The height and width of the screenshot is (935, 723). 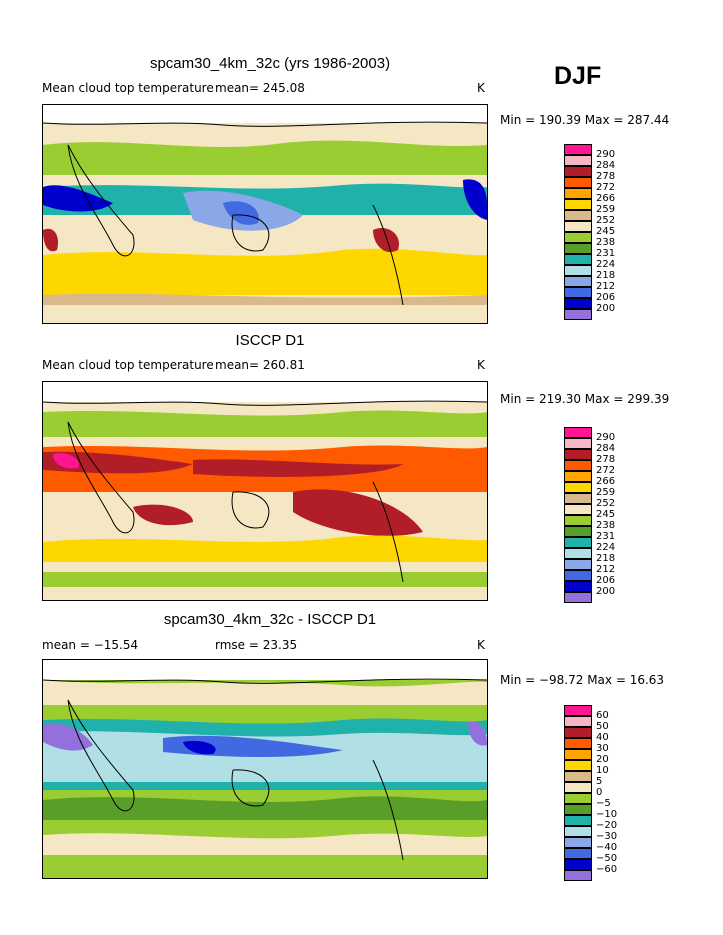 I want to click on panel-2-units: K, so click(x=481, y=365).